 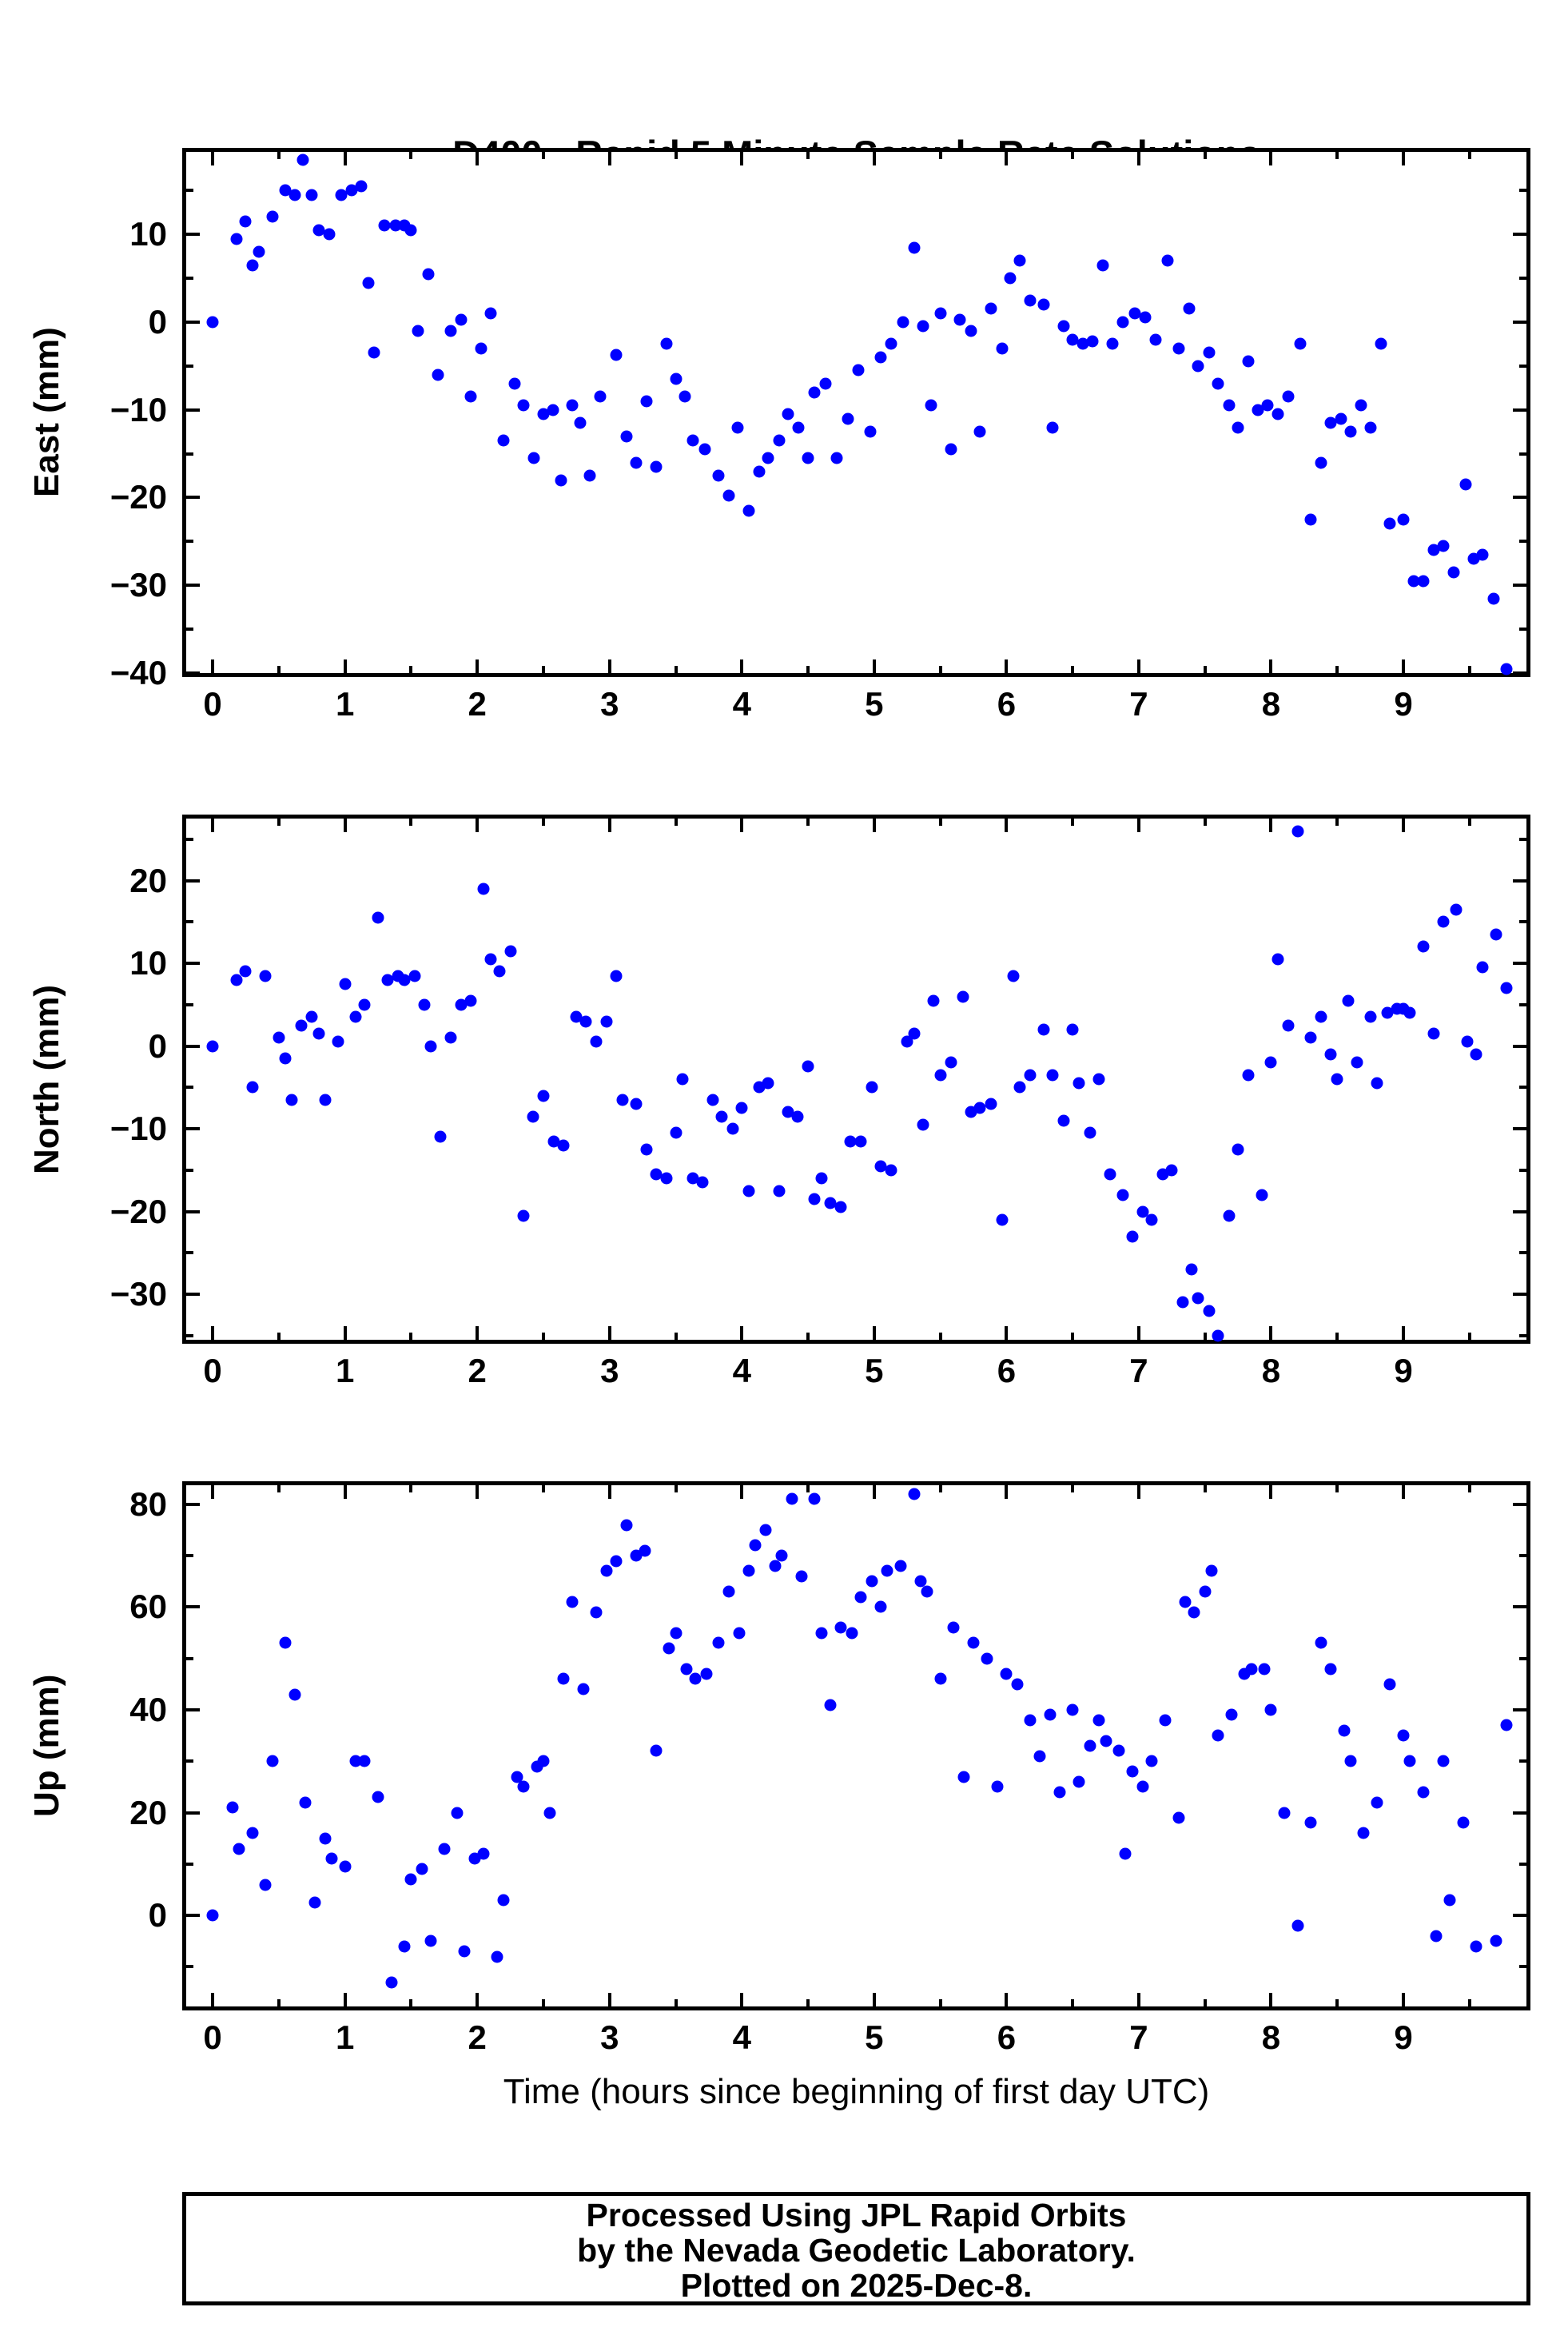 I want to click on y-tick-label: −10, so click(x=138, y=1129).